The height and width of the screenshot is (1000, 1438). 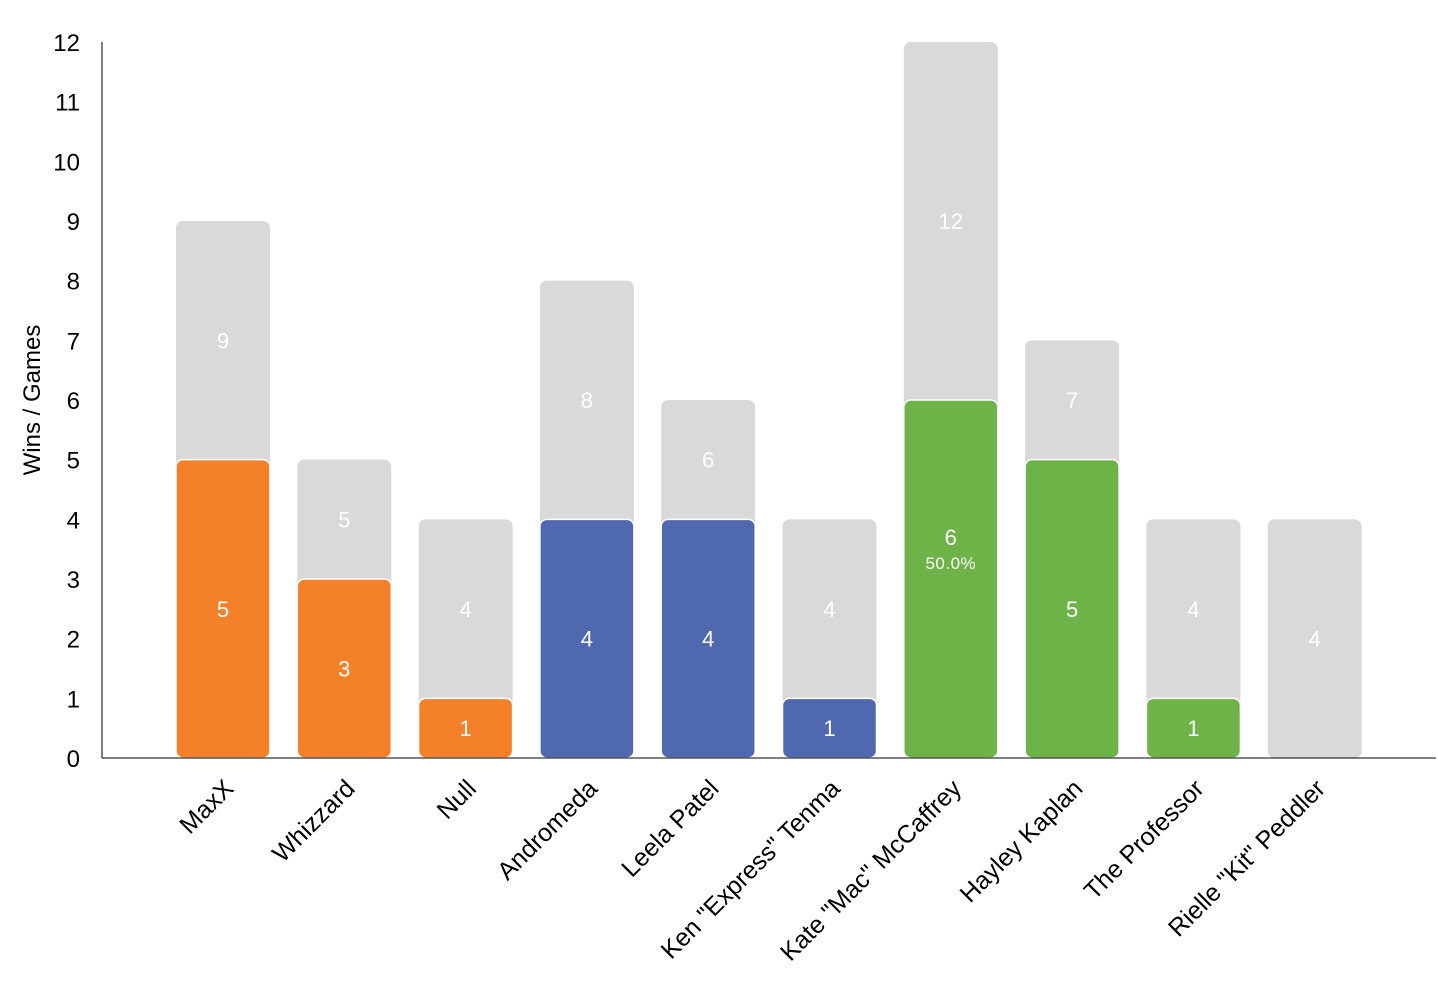 I want to click on y-tick-label: 8, so click(x=73, y=282).